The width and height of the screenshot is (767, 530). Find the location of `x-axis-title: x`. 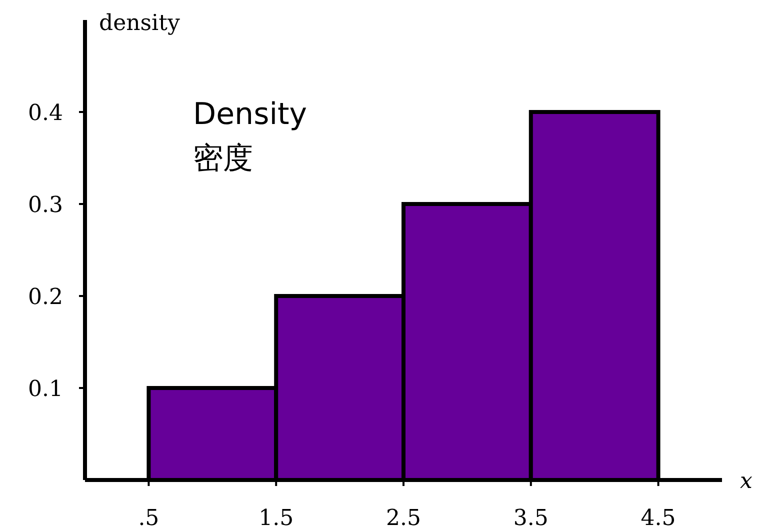

x-axis-title: x is located at coordinates (746, 481).